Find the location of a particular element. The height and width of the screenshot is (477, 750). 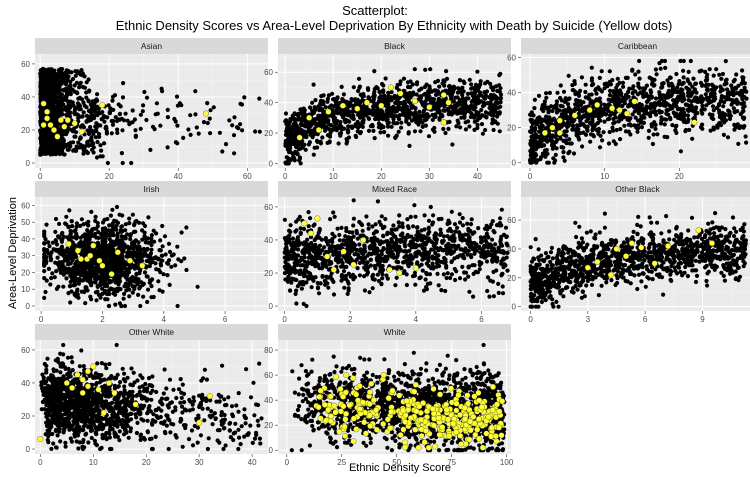

y-tick-label: 60 is located at coordinates (25, 64).